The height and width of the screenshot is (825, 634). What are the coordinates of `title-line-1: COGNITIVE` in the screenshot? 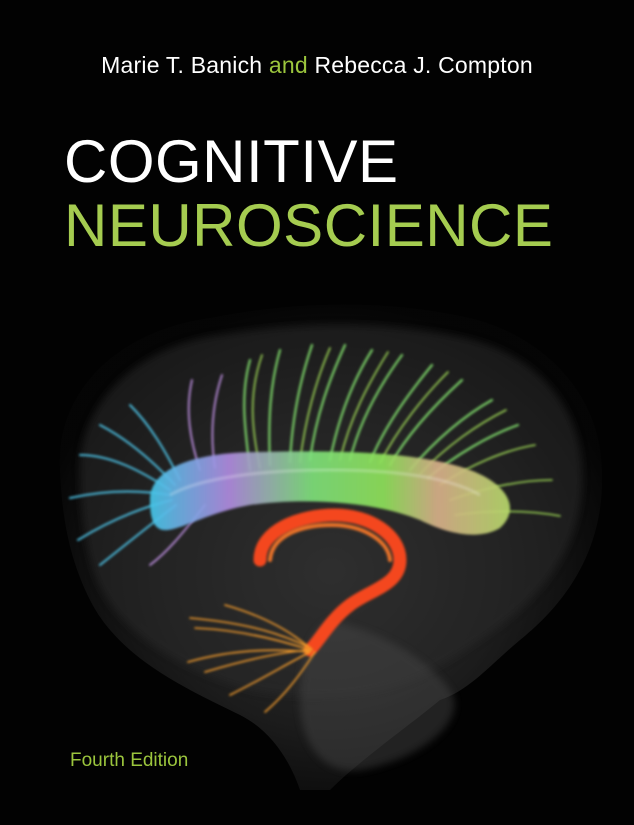 It's located at (231, 161).